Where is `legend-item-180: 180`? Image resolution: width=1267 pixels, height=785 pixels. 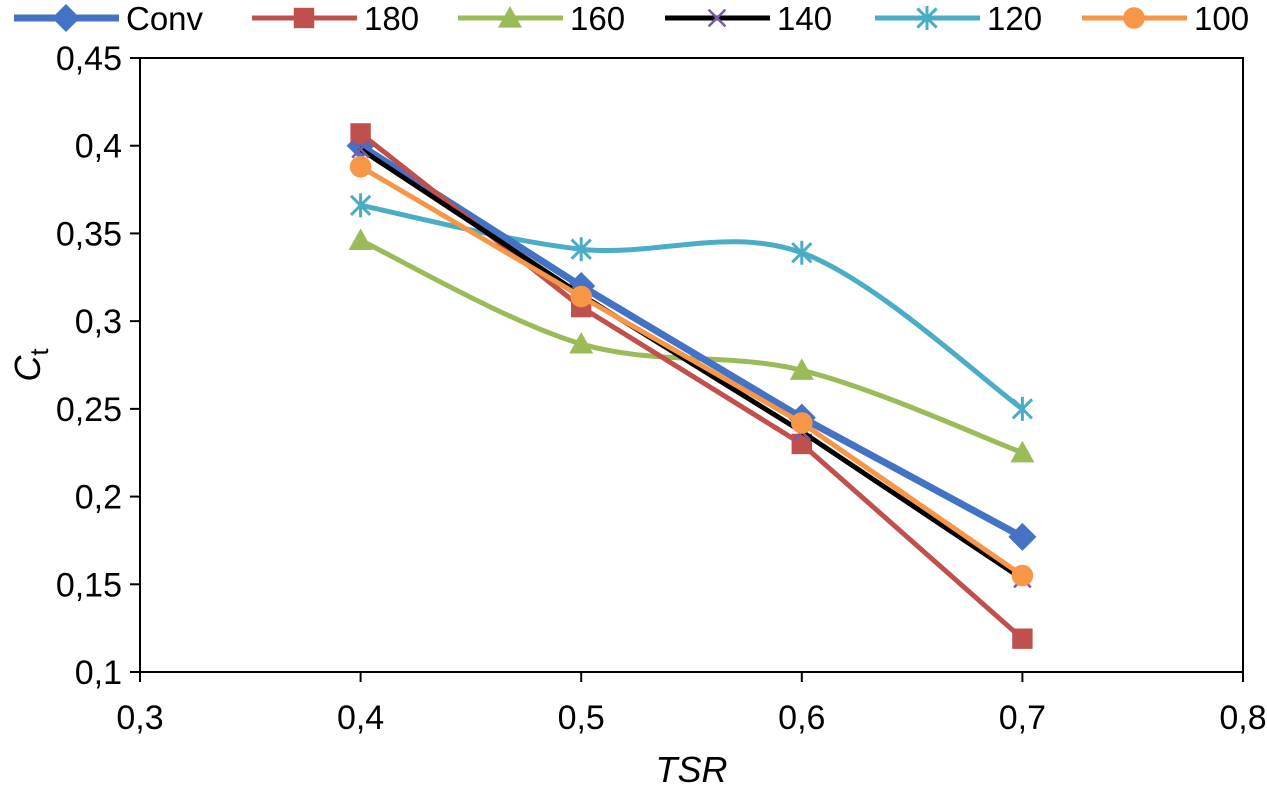
legend-item-180: 180 is located at coordinates (335, 18).